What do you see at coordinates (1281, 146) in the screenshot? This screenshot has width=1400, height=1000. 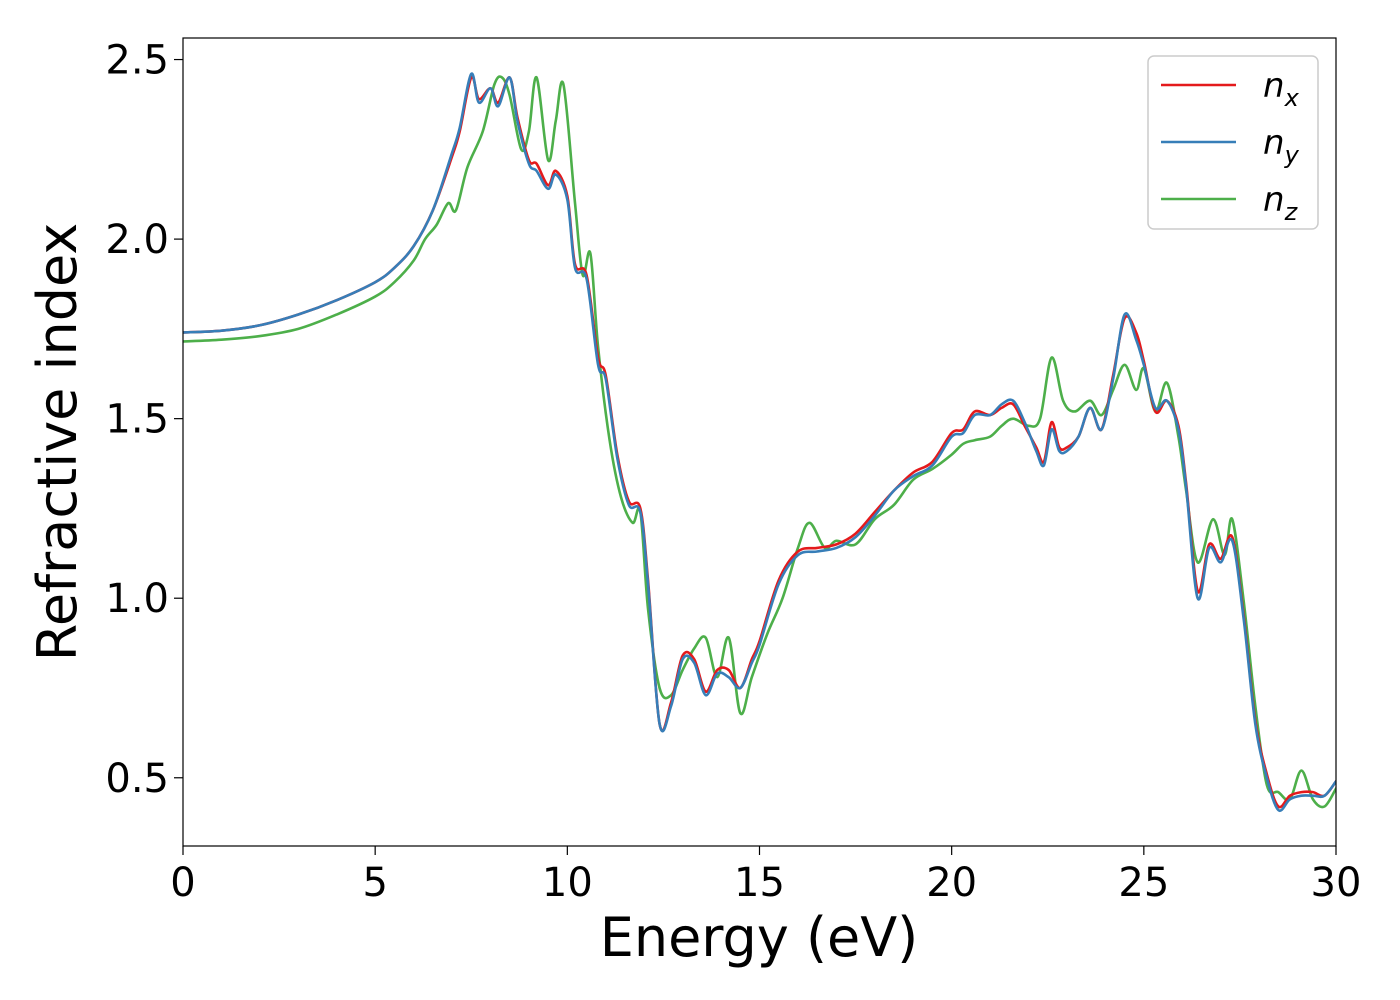 I see `legend-label-ny: ny` at bounding box center [1281, 146].